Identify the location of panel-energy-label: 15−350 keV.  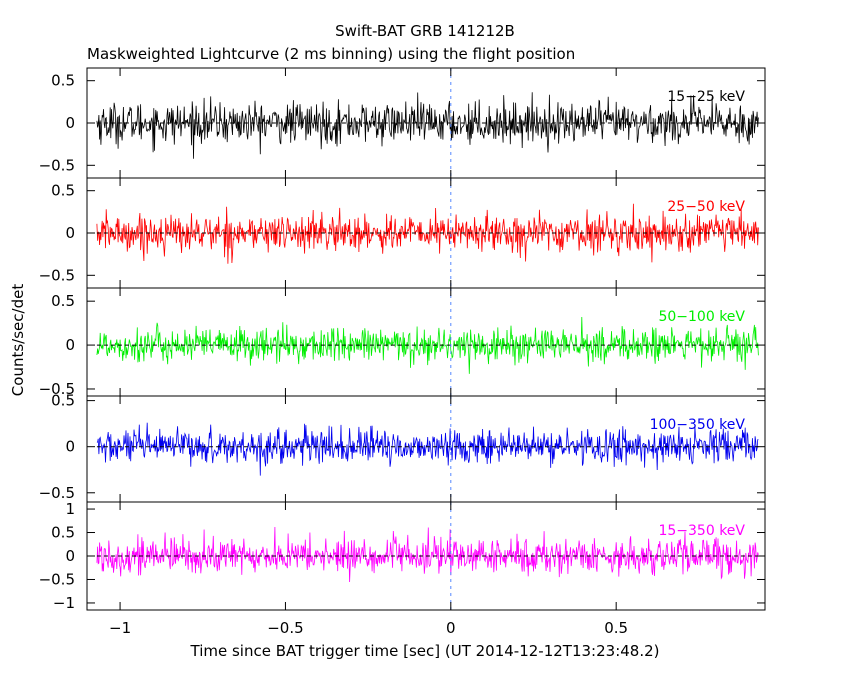
(701, 531).